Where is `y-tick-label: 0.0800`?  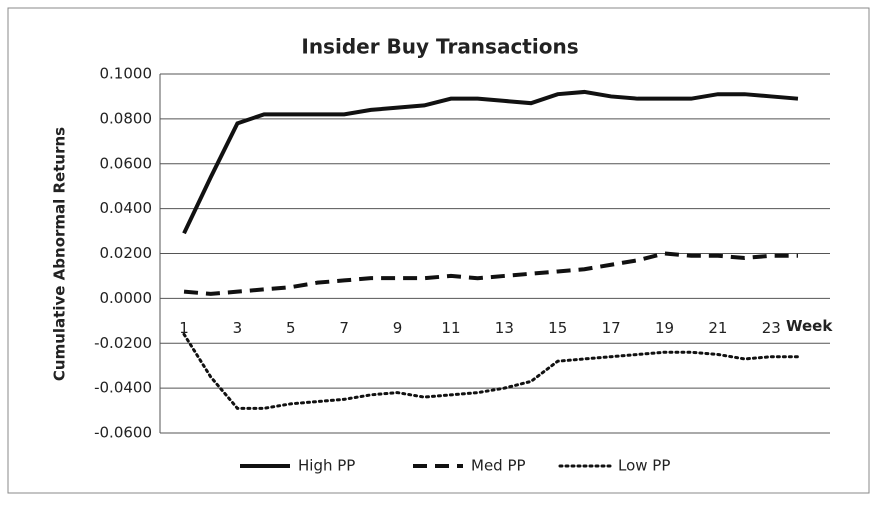
y-tick-label: 0.0800 is located at coordinates (126, 118).